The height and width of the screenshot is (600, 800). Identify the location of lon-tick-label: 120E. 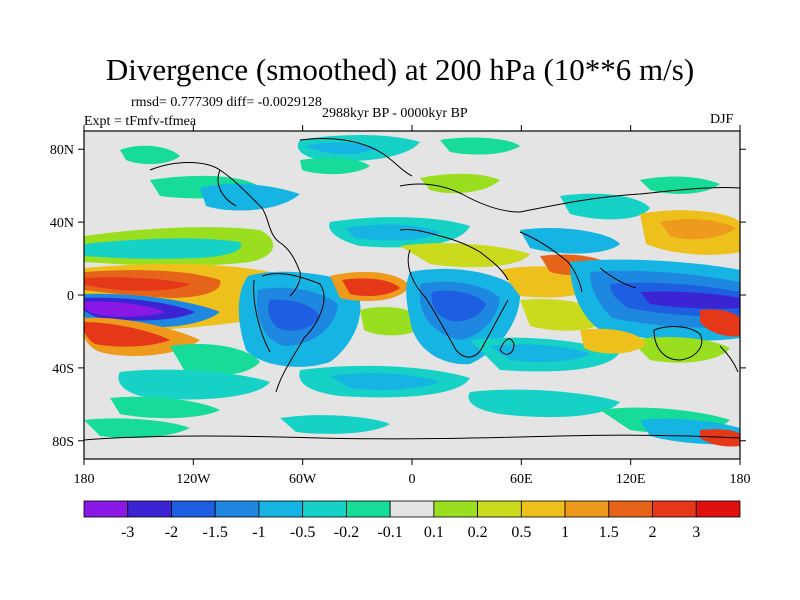
(631, 479).